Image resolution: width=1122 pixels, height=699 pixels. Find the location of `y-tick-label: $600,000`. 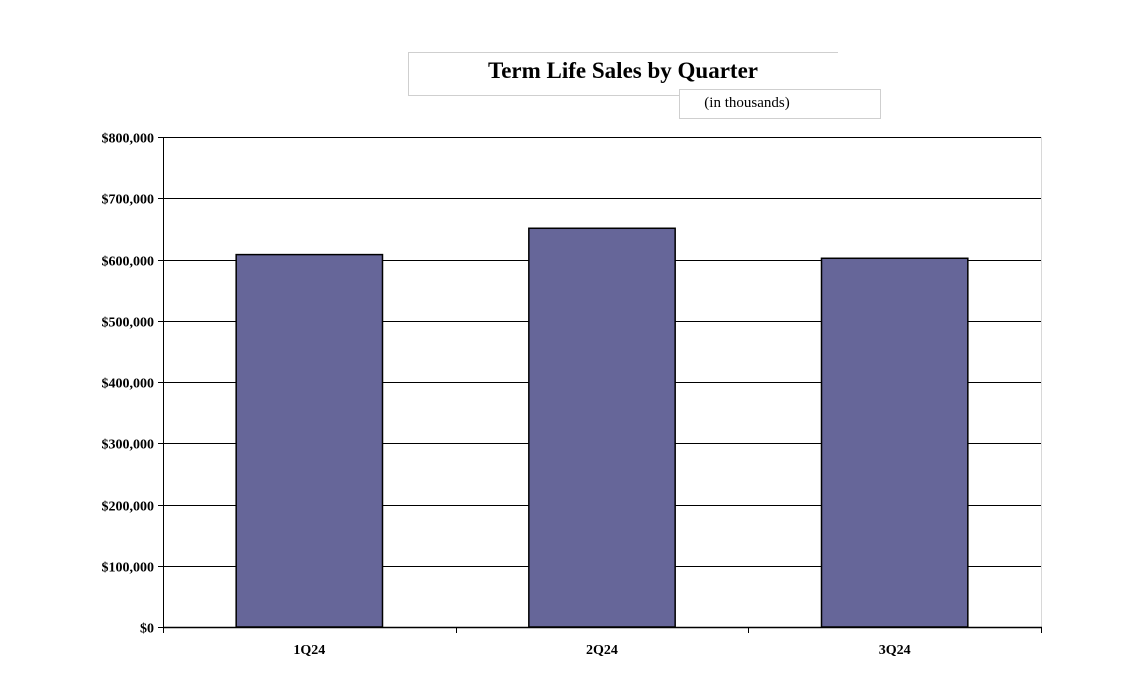

y-tick-label: $600,000 is located at coordinates (128, 262).